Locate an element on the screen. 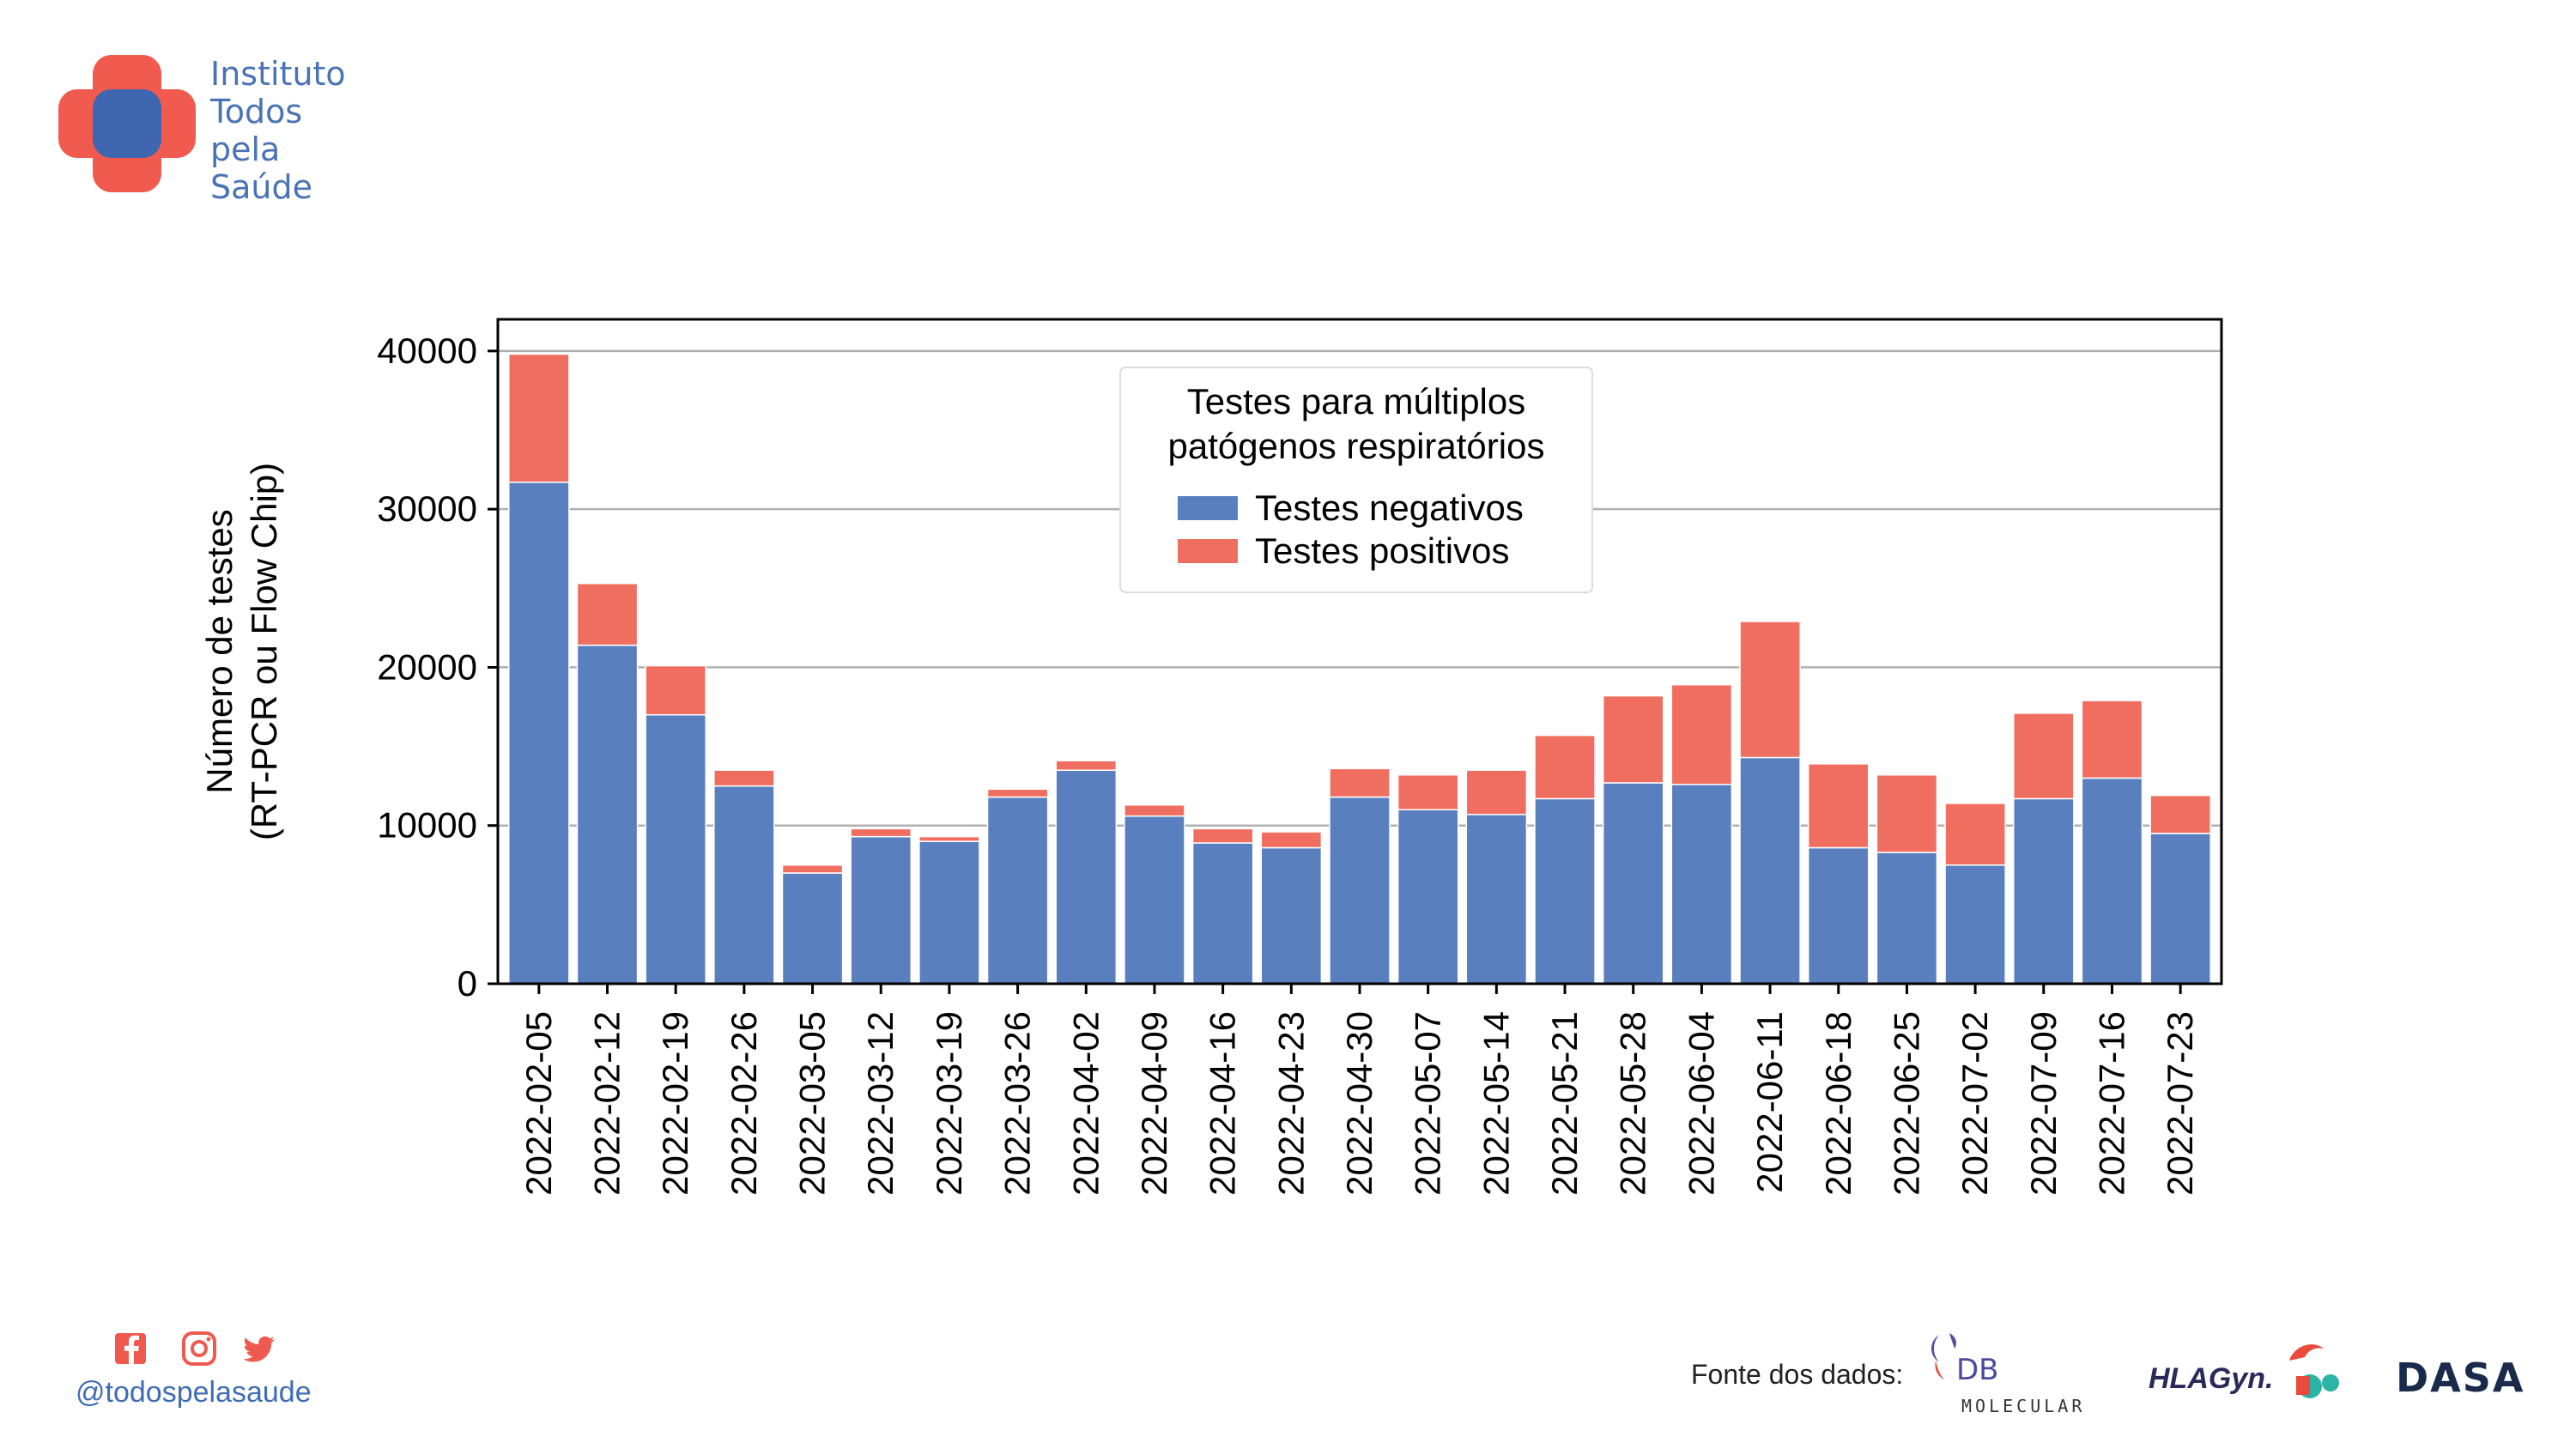 This screenshot has height=1449, width=2576. partner-logos: DB MOLECULAR HLAGyn. DASA is located at coordinates (2228, 1374).